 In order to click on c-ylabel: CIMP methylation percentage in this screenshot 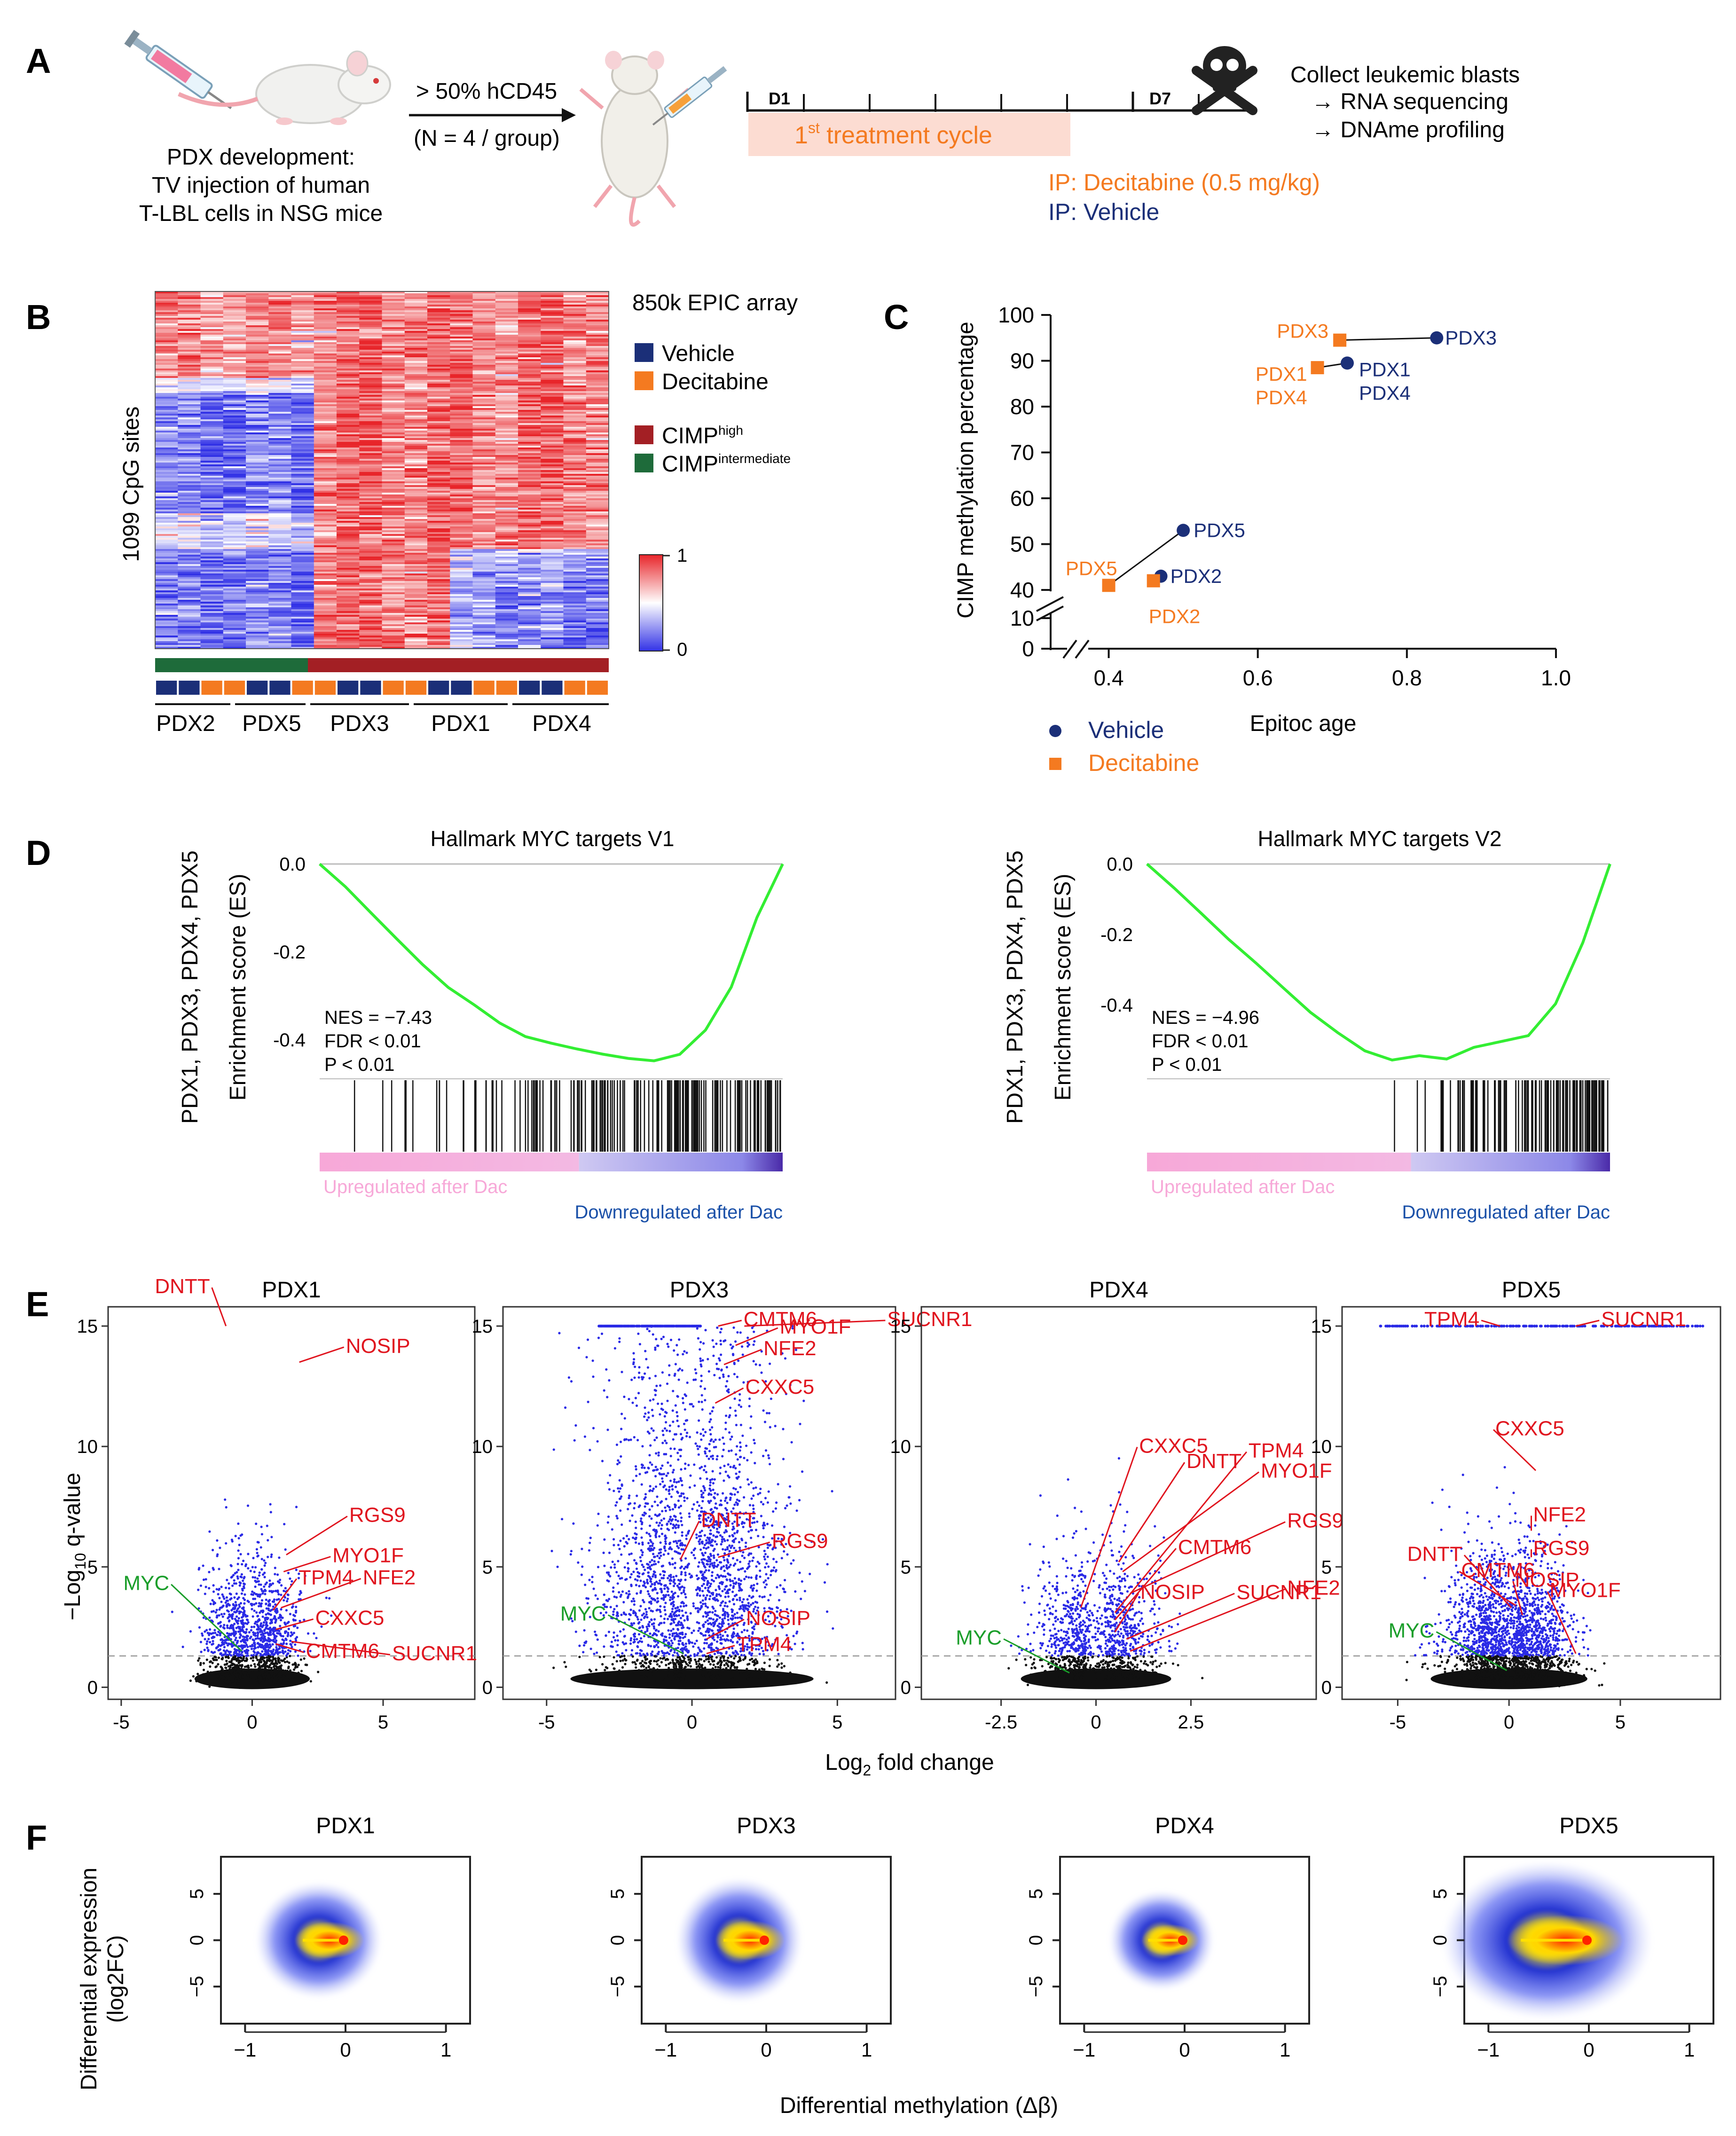, I will do `click(965, 470)`.